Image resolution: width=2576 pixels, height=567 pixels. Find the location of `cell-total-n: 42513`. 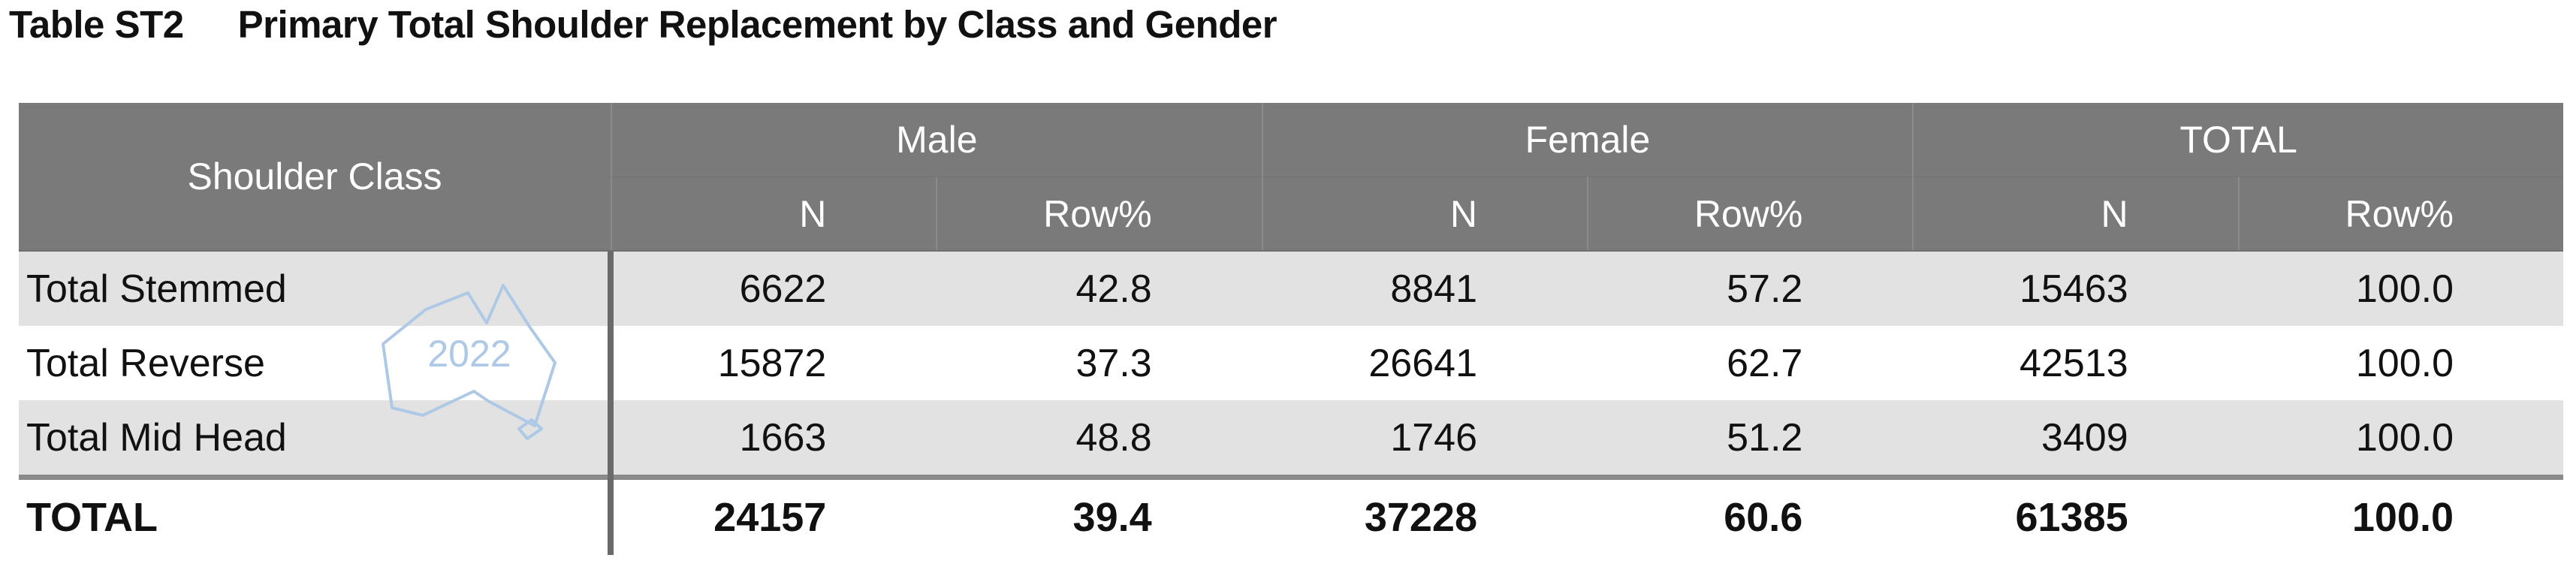

cell-total-n: 42513 is located at coordinates (2073, 363).